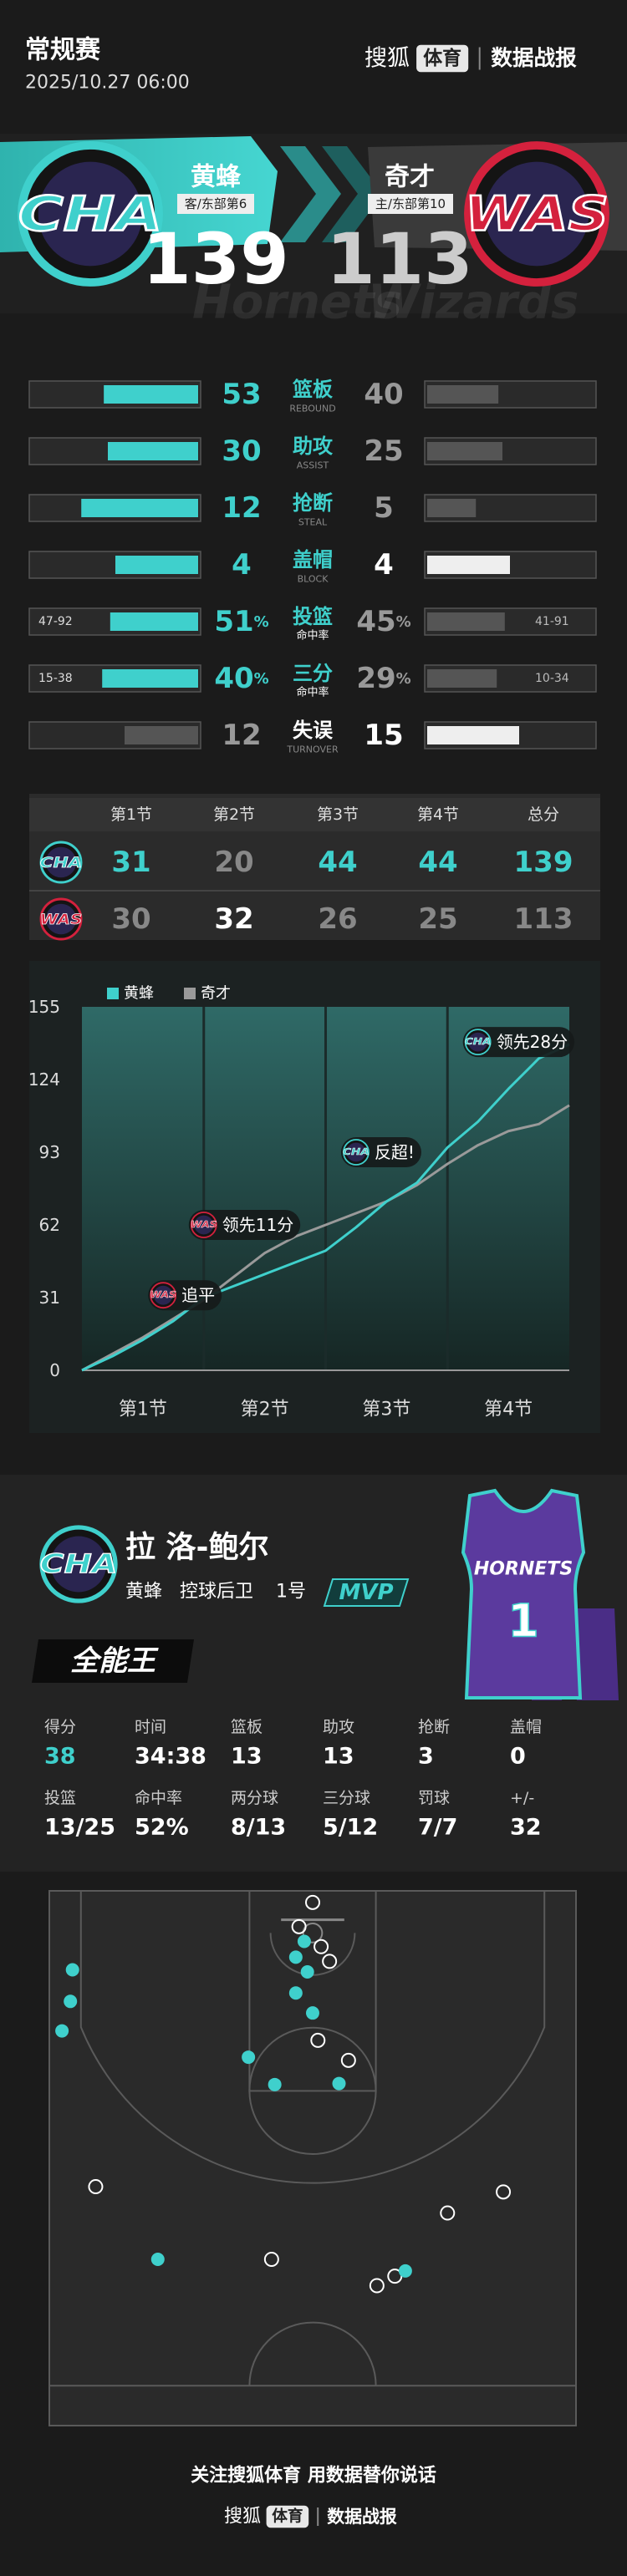 This screenshot has width=627, height=2576. Describe the element at coordinates (313, 730) in the screenshot. I see `stat-label: 失误` at that location.